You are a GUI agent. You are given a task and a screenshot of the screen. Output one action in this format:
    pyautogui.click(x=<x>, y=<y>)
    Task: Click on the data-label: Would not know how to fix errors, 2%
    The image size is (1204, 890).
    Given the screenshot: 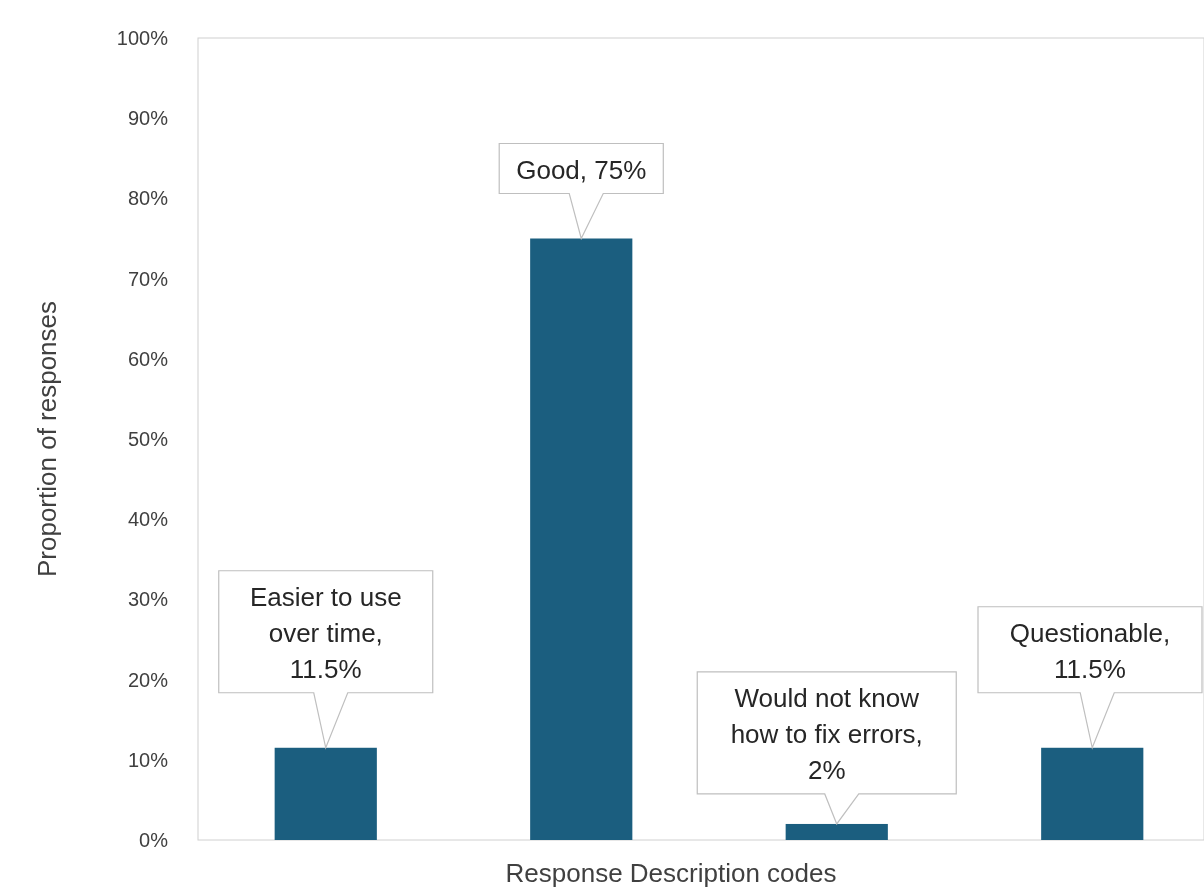 What is the action you would take?
    pyautogui.click(x=826, y=733)
    